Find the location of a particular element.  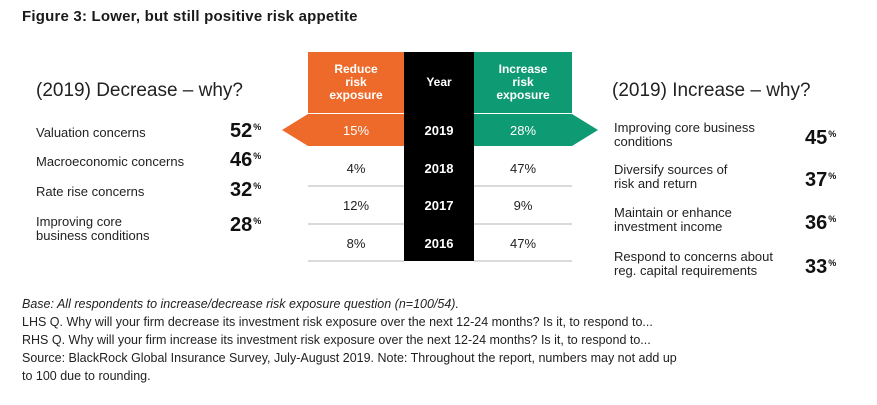

reduce-value-cell: 8% is located at coordinates (356, 243).